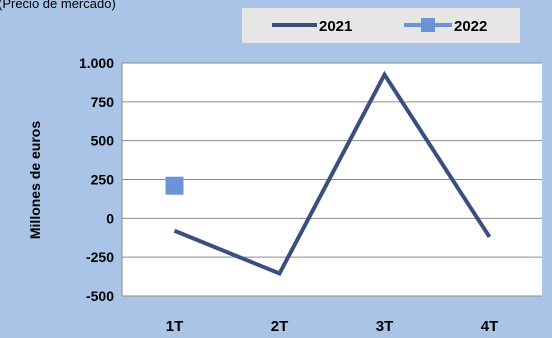 This screenshot has width=552, height=338. What do you see at coordinates (58, 5) in the screenshot?
I see `chart-top-note: (Precio de mercado)` at bounding box center [58, 5].